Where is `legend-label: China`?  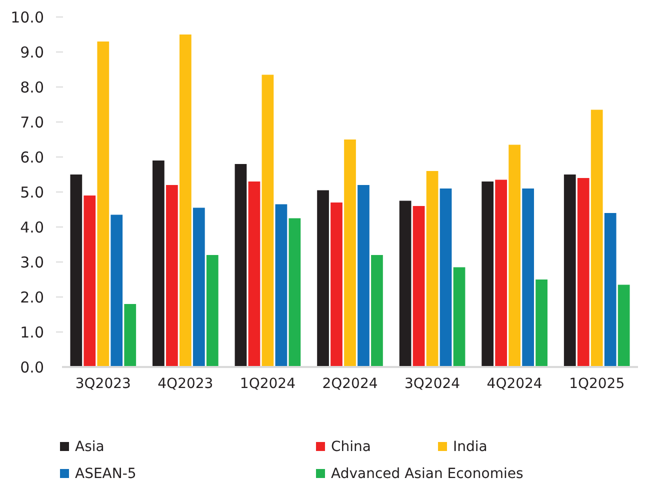
legend-label: China is located at coordinates (351, 446).